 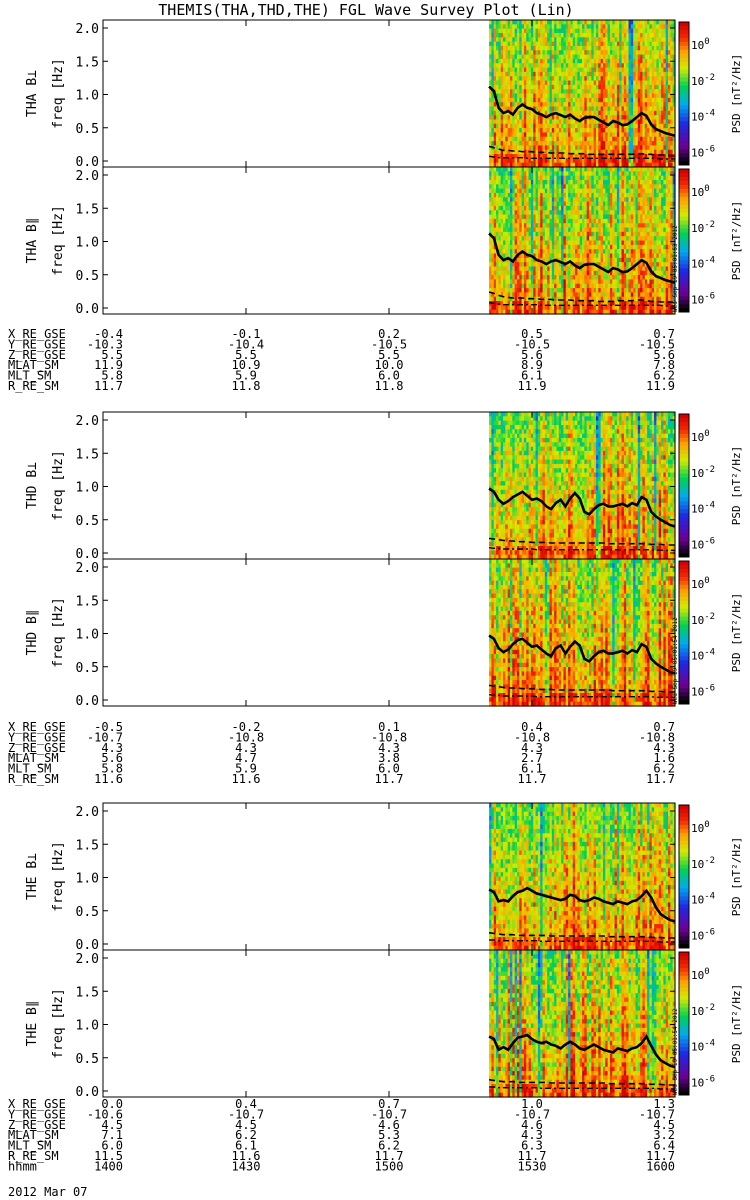 I want to click on timestamp-stamp: Wed Sep 19 05:01:53 2012, so click(x=675, y=268).